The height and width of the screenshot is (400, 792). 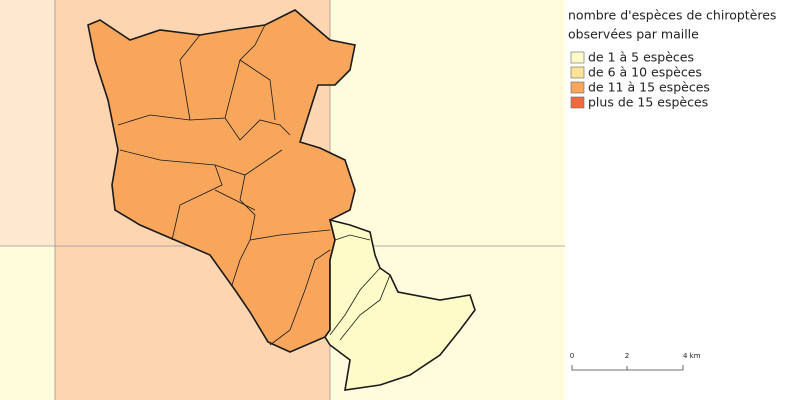 I want to click on scale-label: 0, so click(x=572, y=356).